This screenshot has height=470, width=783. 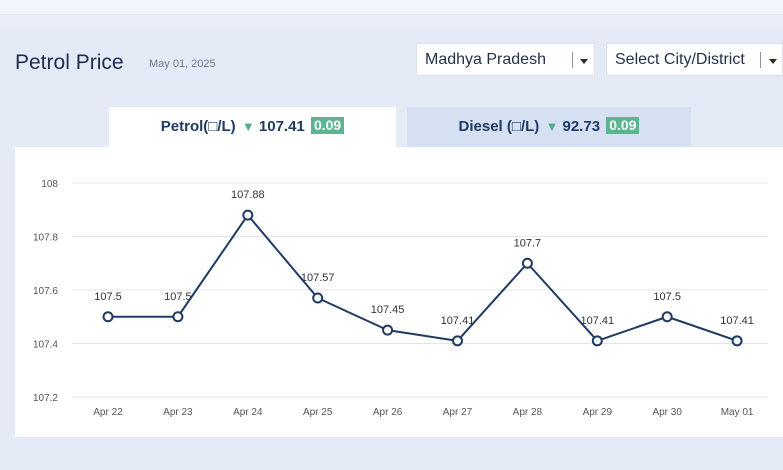 I want to click on x-tick-label: Apr 22, so click(x=108, y=412).